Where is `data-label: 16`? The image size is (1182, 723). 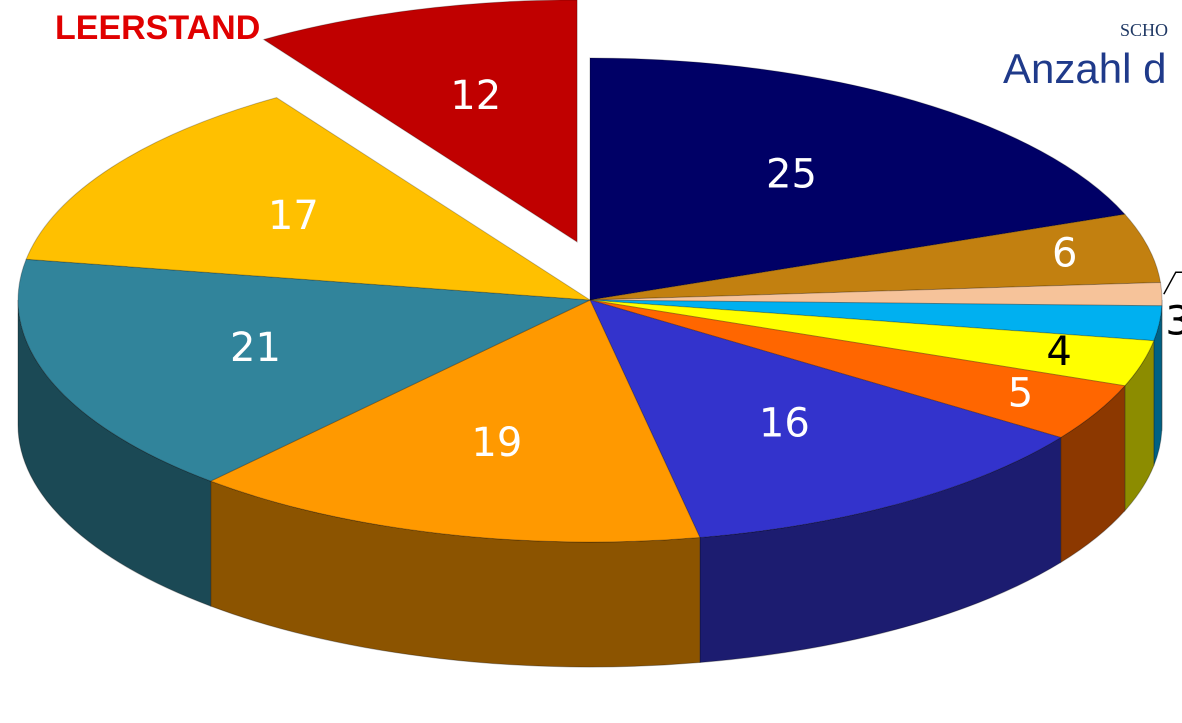 data-label: 16 is located at coordinates (784, 424).